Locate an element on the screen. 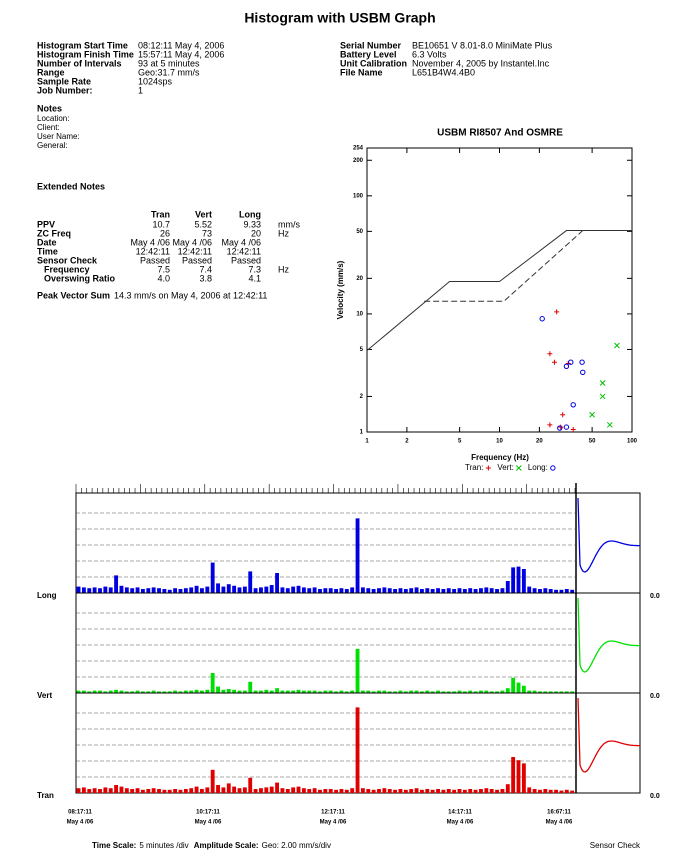 This screenshot has height=862, width=679. pvs-value: 14.3 mm/s on May 4, 2006 at 12:42:11 is located at coordinates (190, 295).